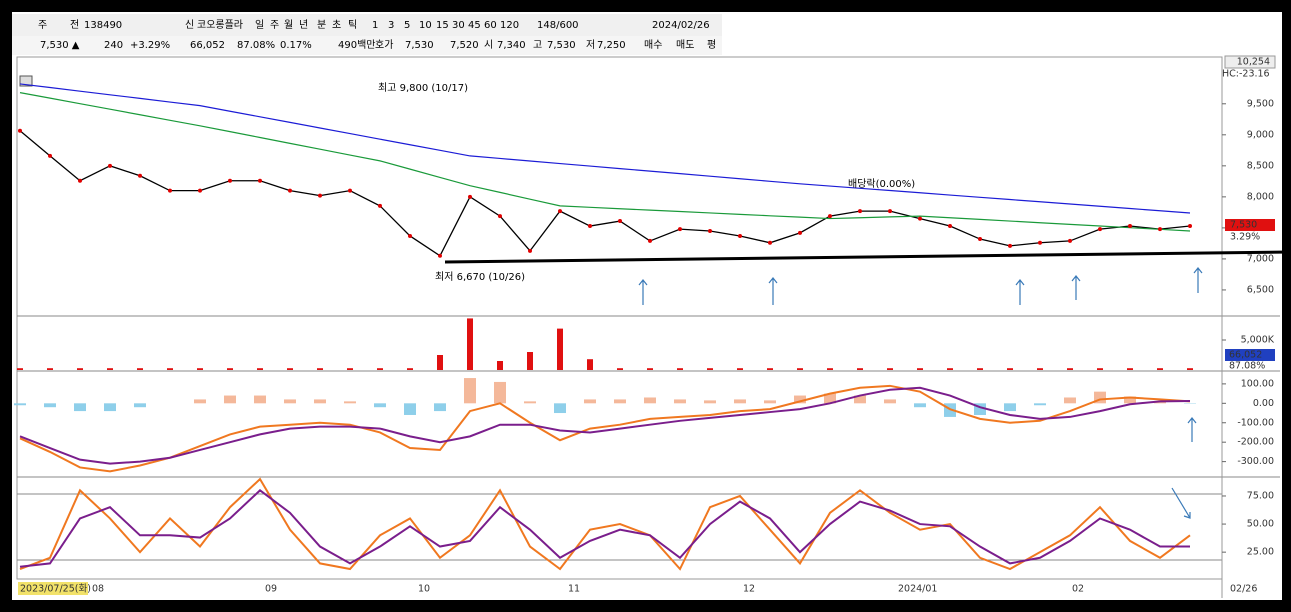 This screenshot has height=612, width=1291. What do you see at coordinates (574, 589) in the screenshot?
I see `x-tick-label: 11` at bounding box center [574, 589].